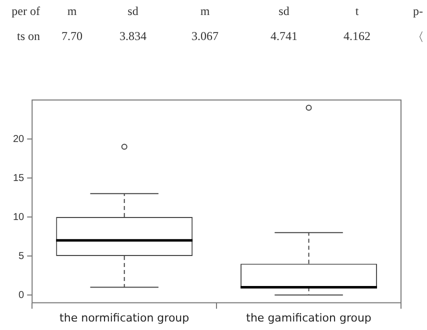  Describe the element at coordinates (25, 11) in the screenshot. I see `text: per of` at that location.